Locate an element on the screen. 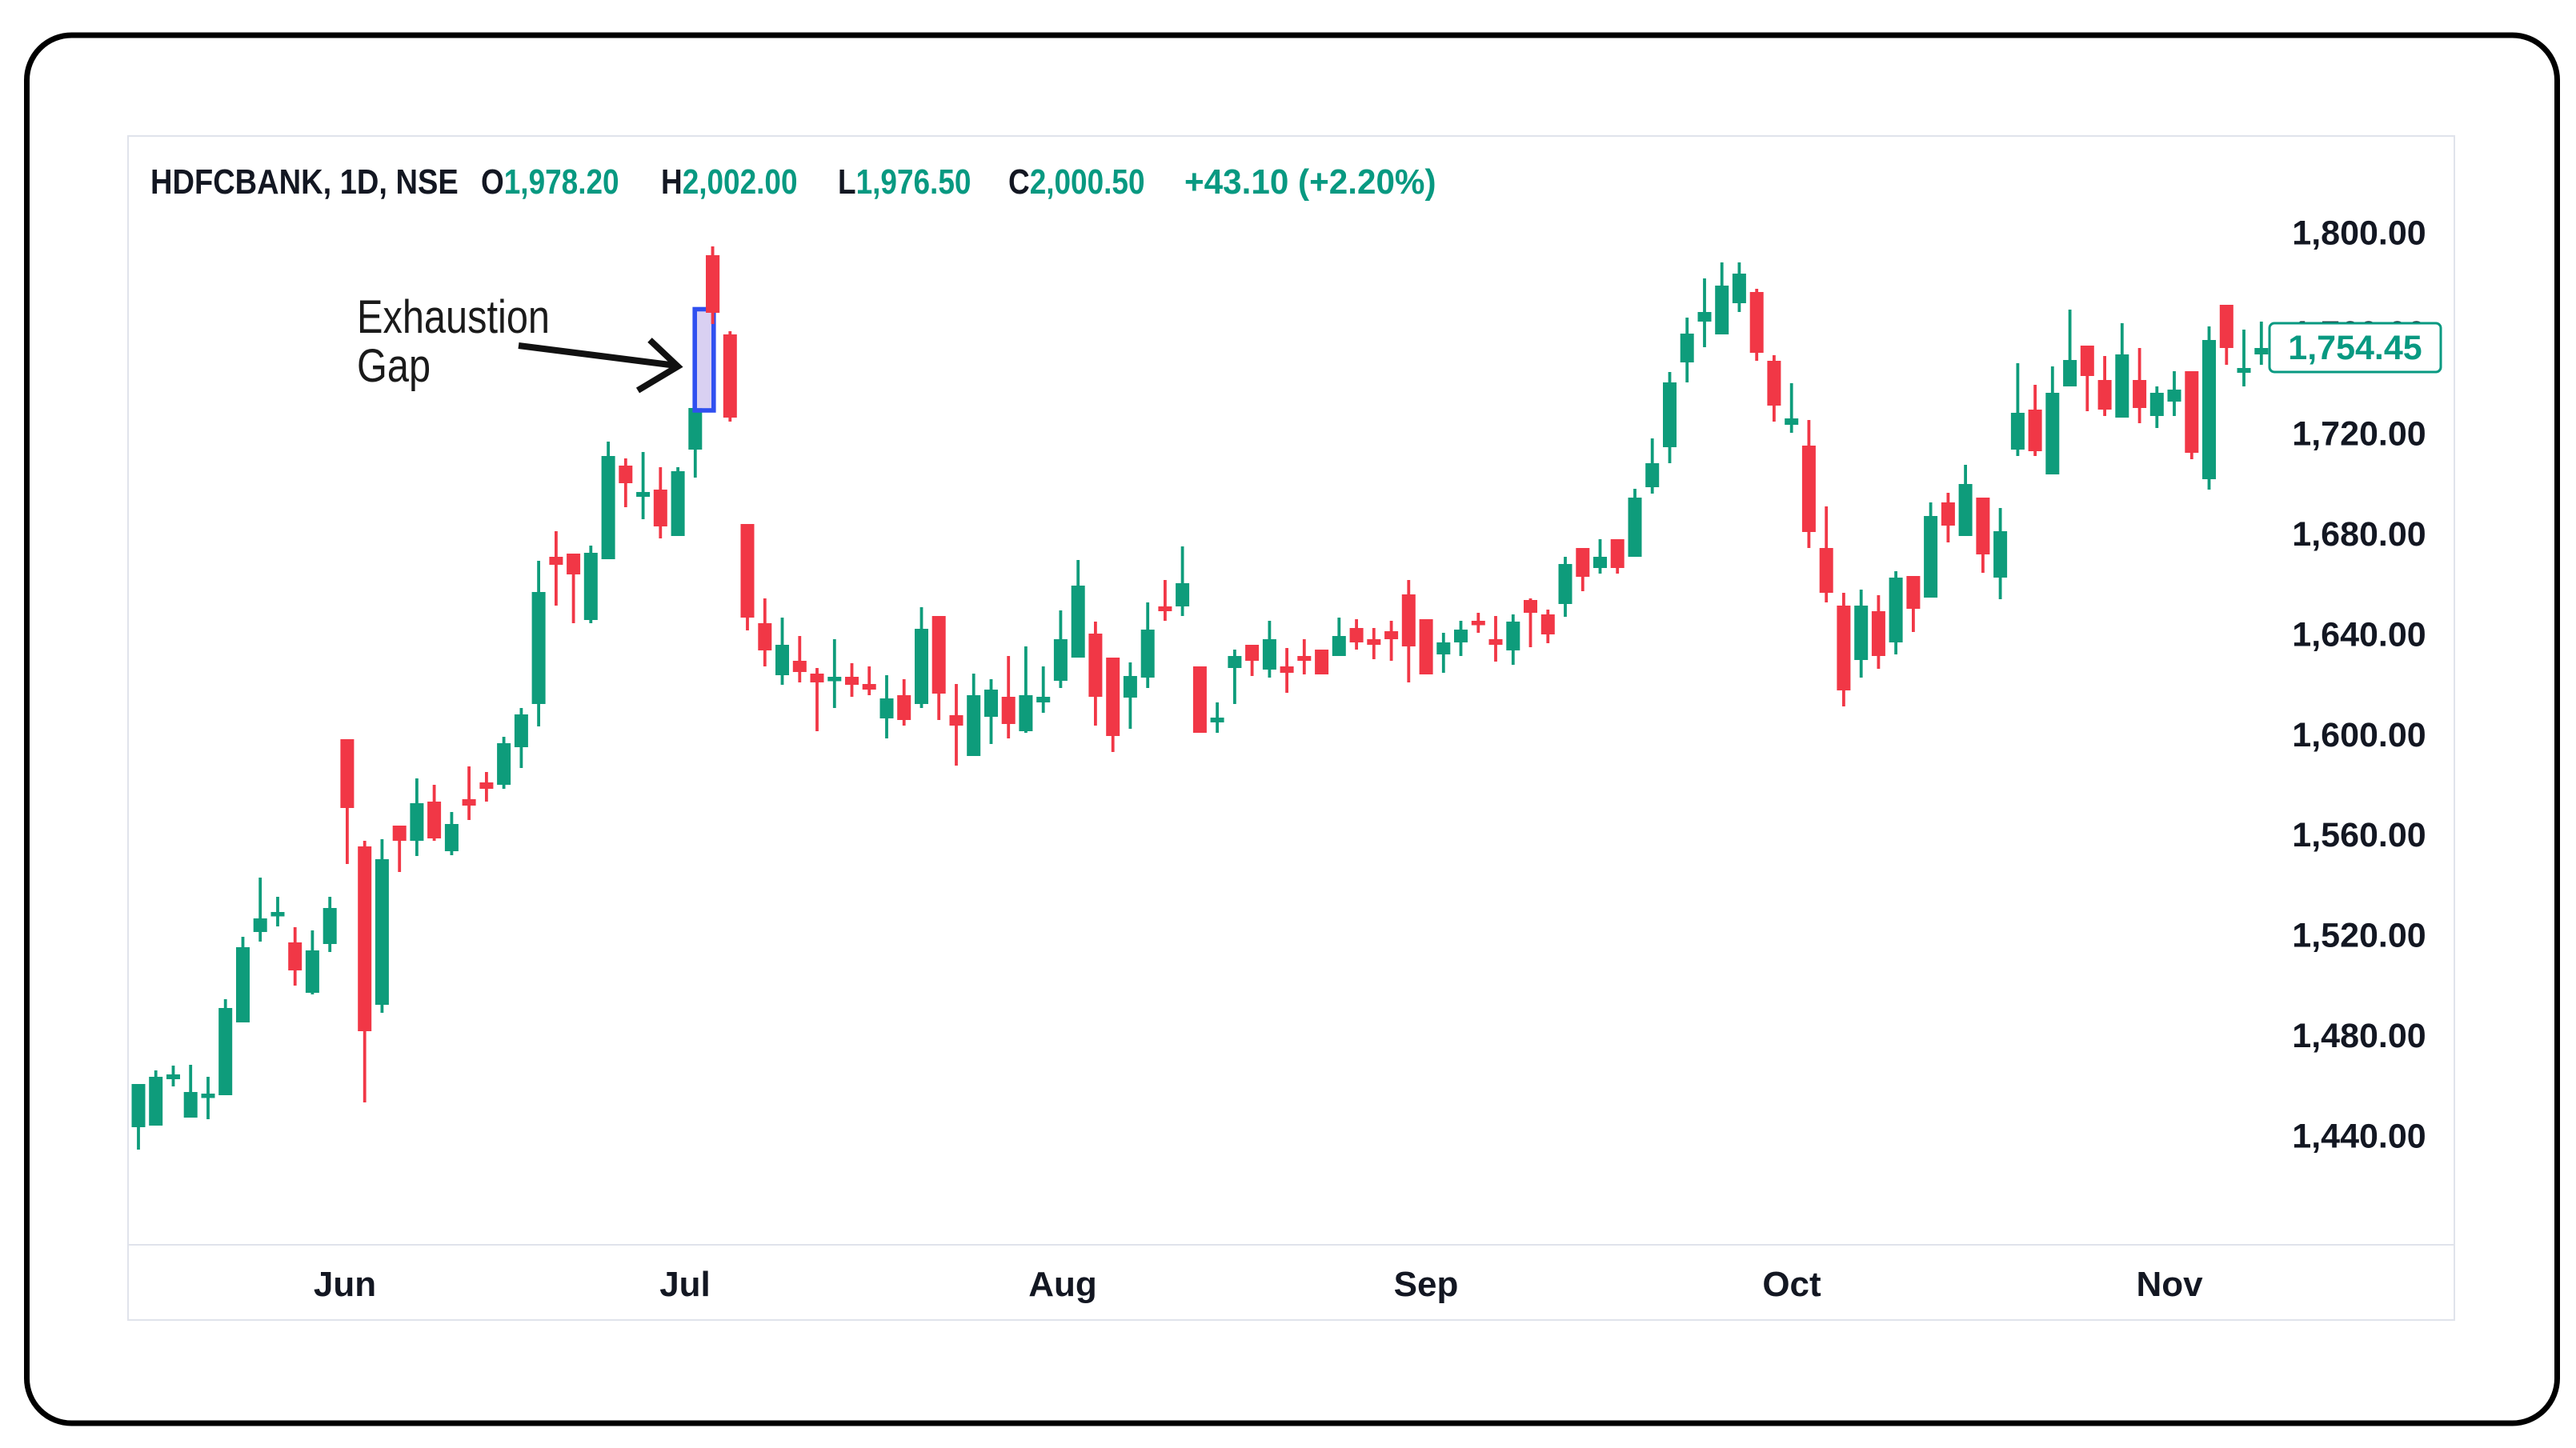 Image resolution: width=2576 pixels, height=1448 pixels. svg-text: 1,720.00 is located at coordinates (2359, 433).